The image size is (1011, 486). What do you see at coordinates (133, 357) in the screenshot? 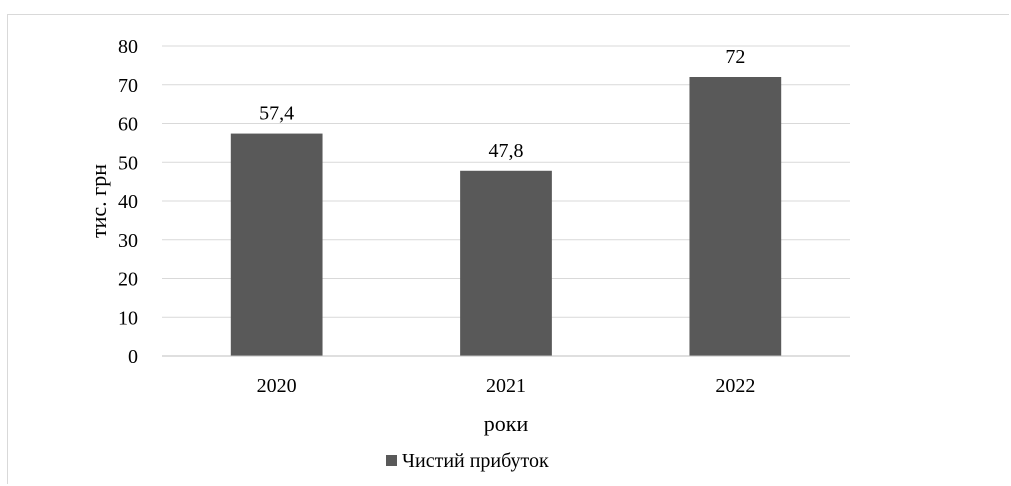
I see `y-tick-label: 0` at bounding box center [133, 357].